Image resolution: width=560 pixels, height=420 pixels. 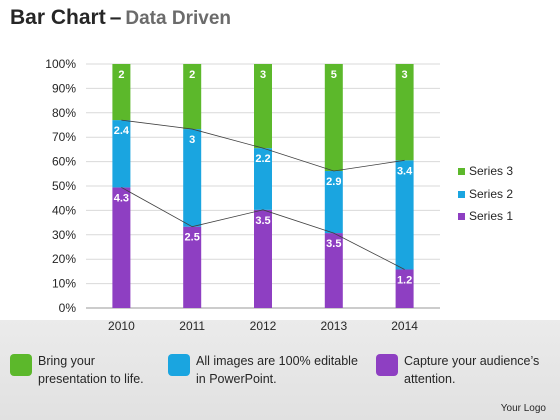 What do you see at coordinates (122, 131) in the screenshot?
I see `data-label: 2.4` at bounding box center [122, 131].